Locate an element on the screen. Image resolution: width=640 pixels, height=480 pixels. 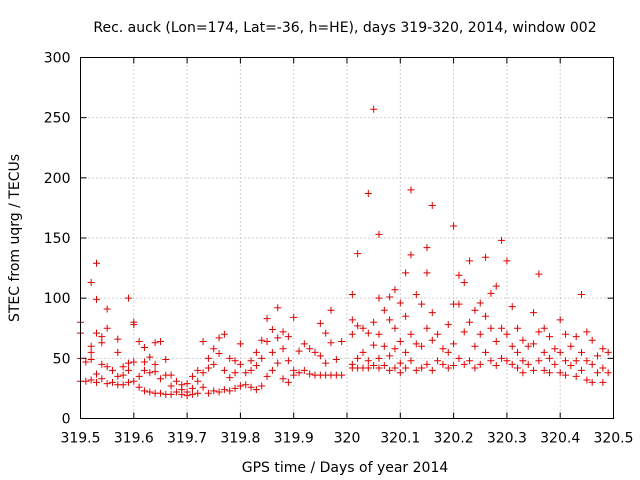
y-tick-label: 100 is located at coordinates (57, 299).